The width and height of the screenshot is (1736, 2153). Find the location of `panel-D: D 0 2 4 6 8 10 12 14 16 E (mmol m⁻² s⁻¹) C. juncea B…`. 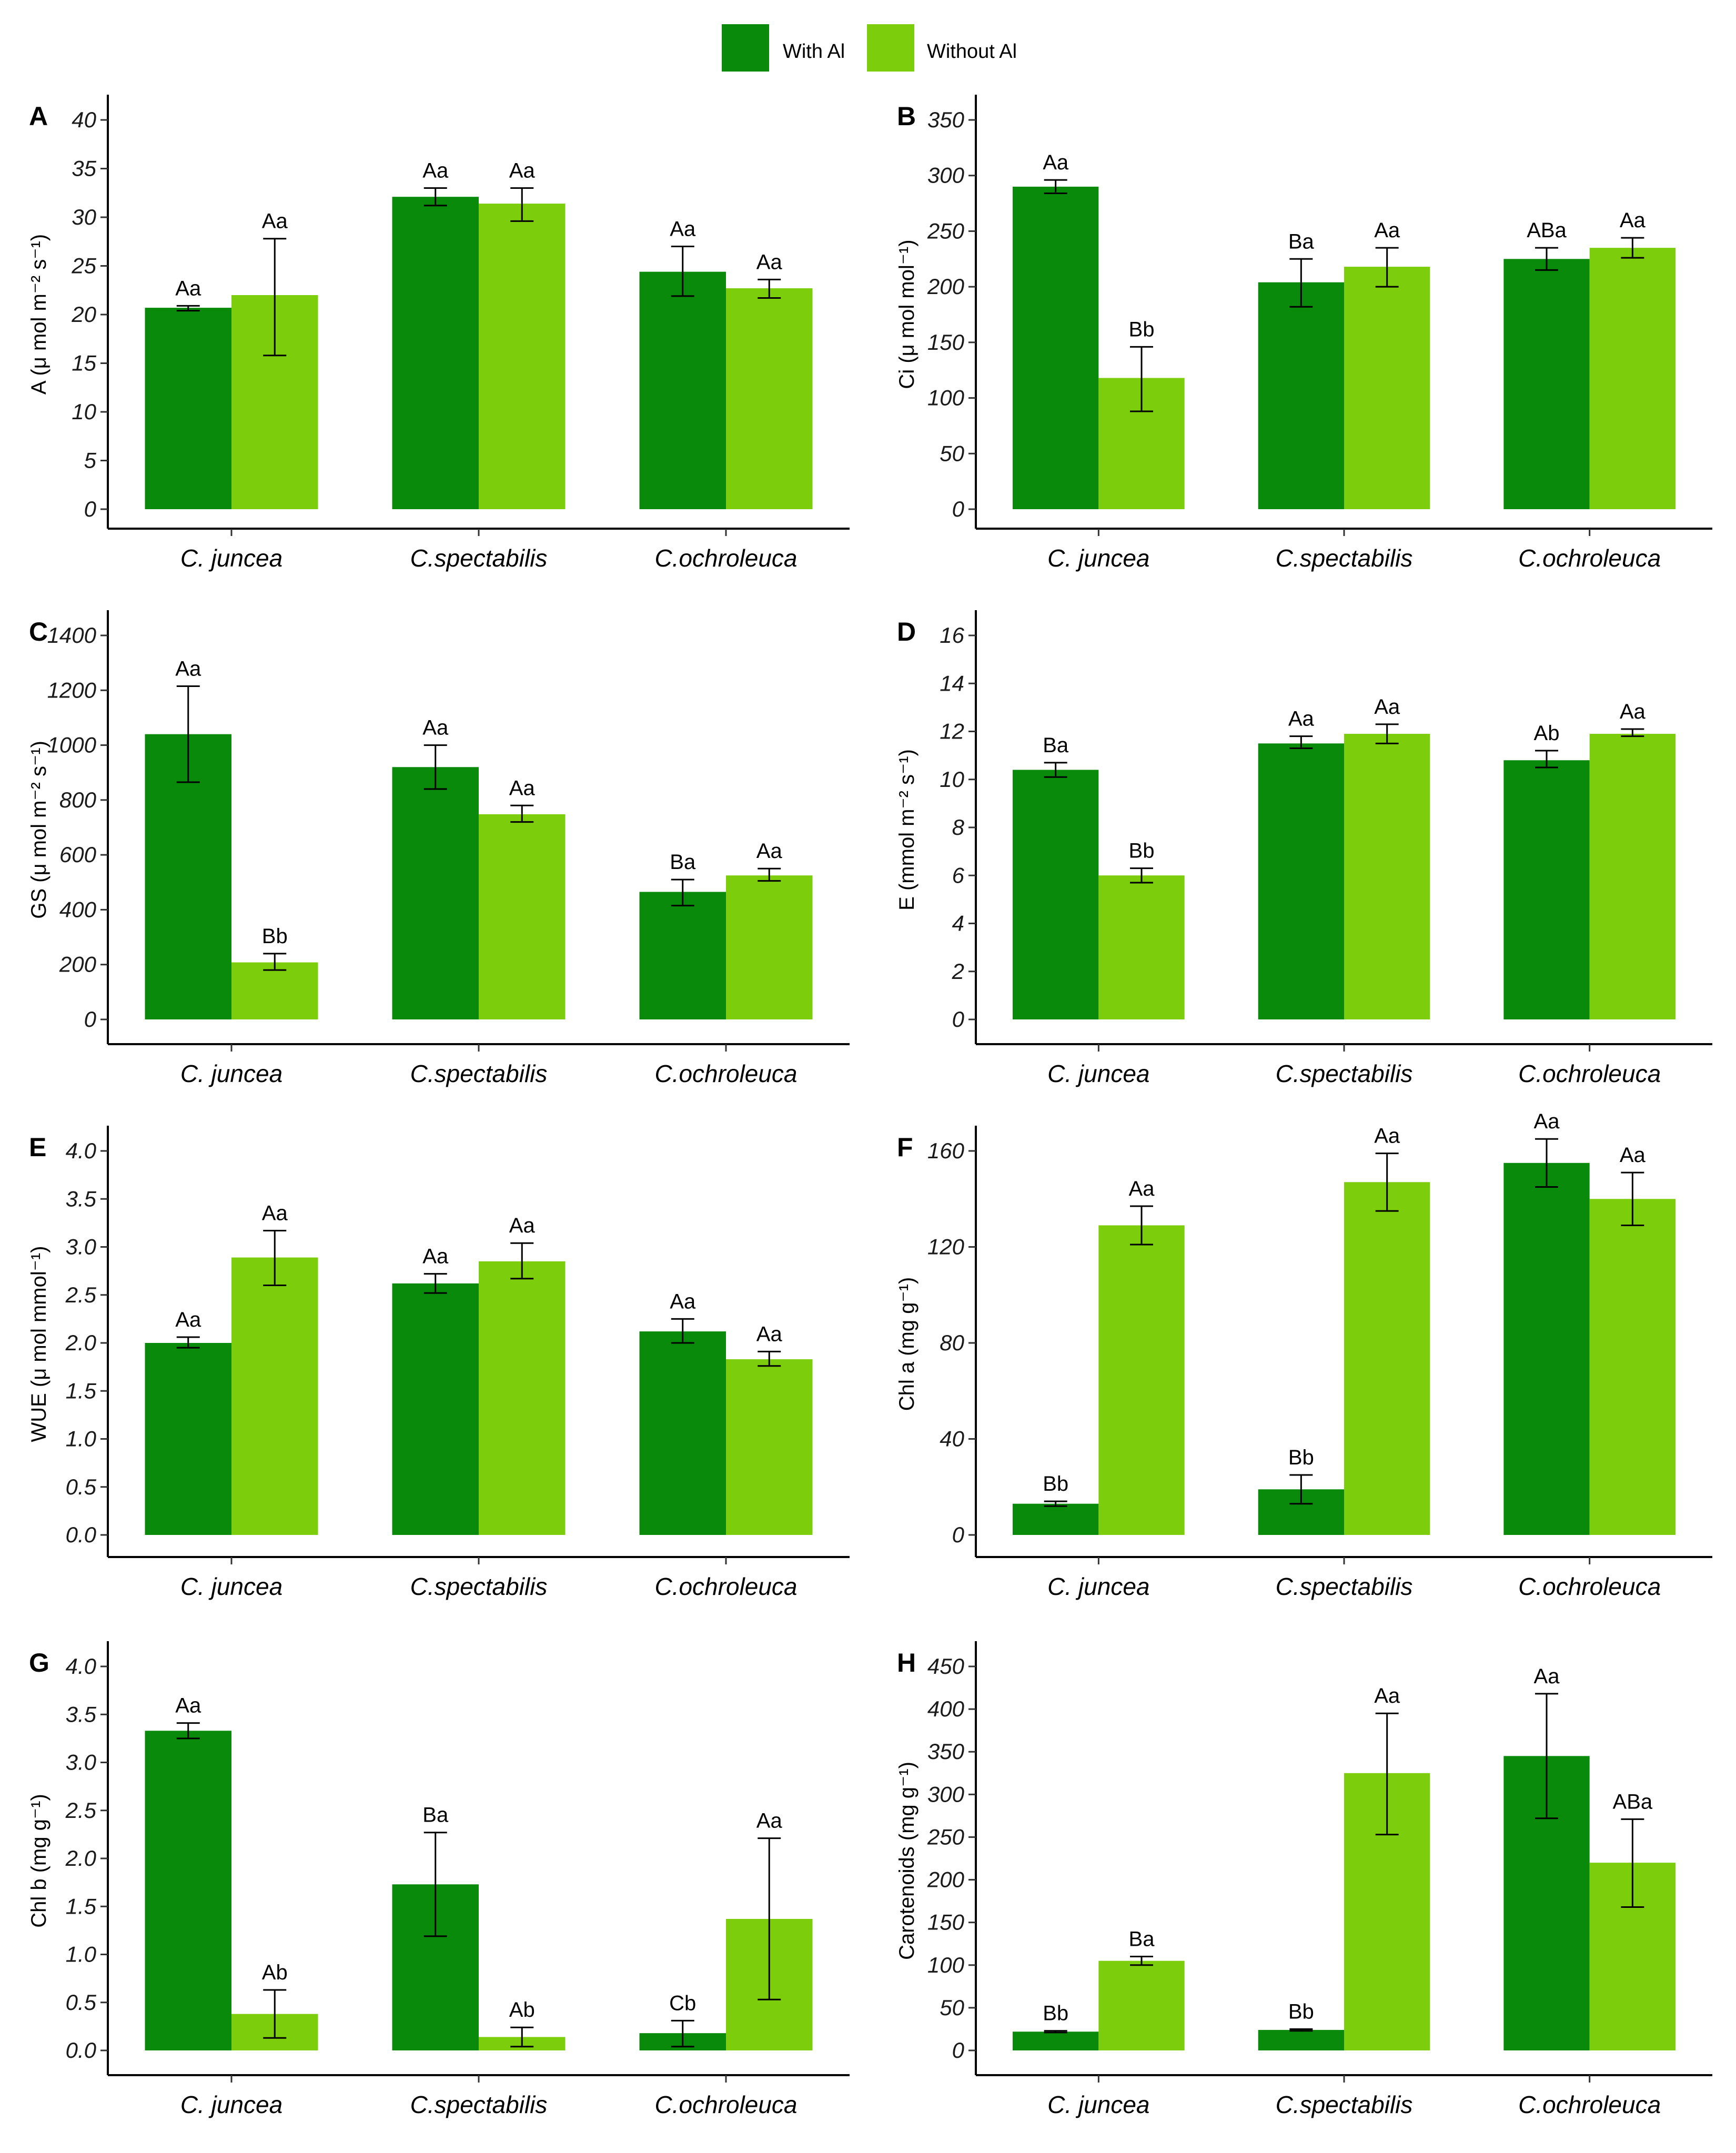

panel-D: D 0 2 4 6 8 10 12 14 16 E (mmol m⁻² s⁻¹) C. juncea B… is located at coordinates (1303, 848).